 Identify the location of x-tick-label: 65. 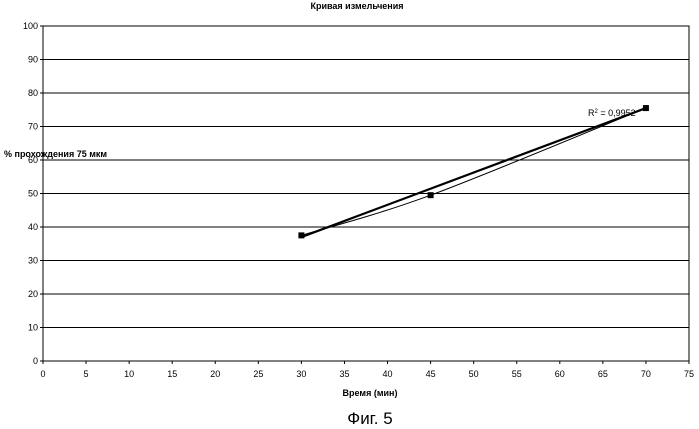
(603, 374).